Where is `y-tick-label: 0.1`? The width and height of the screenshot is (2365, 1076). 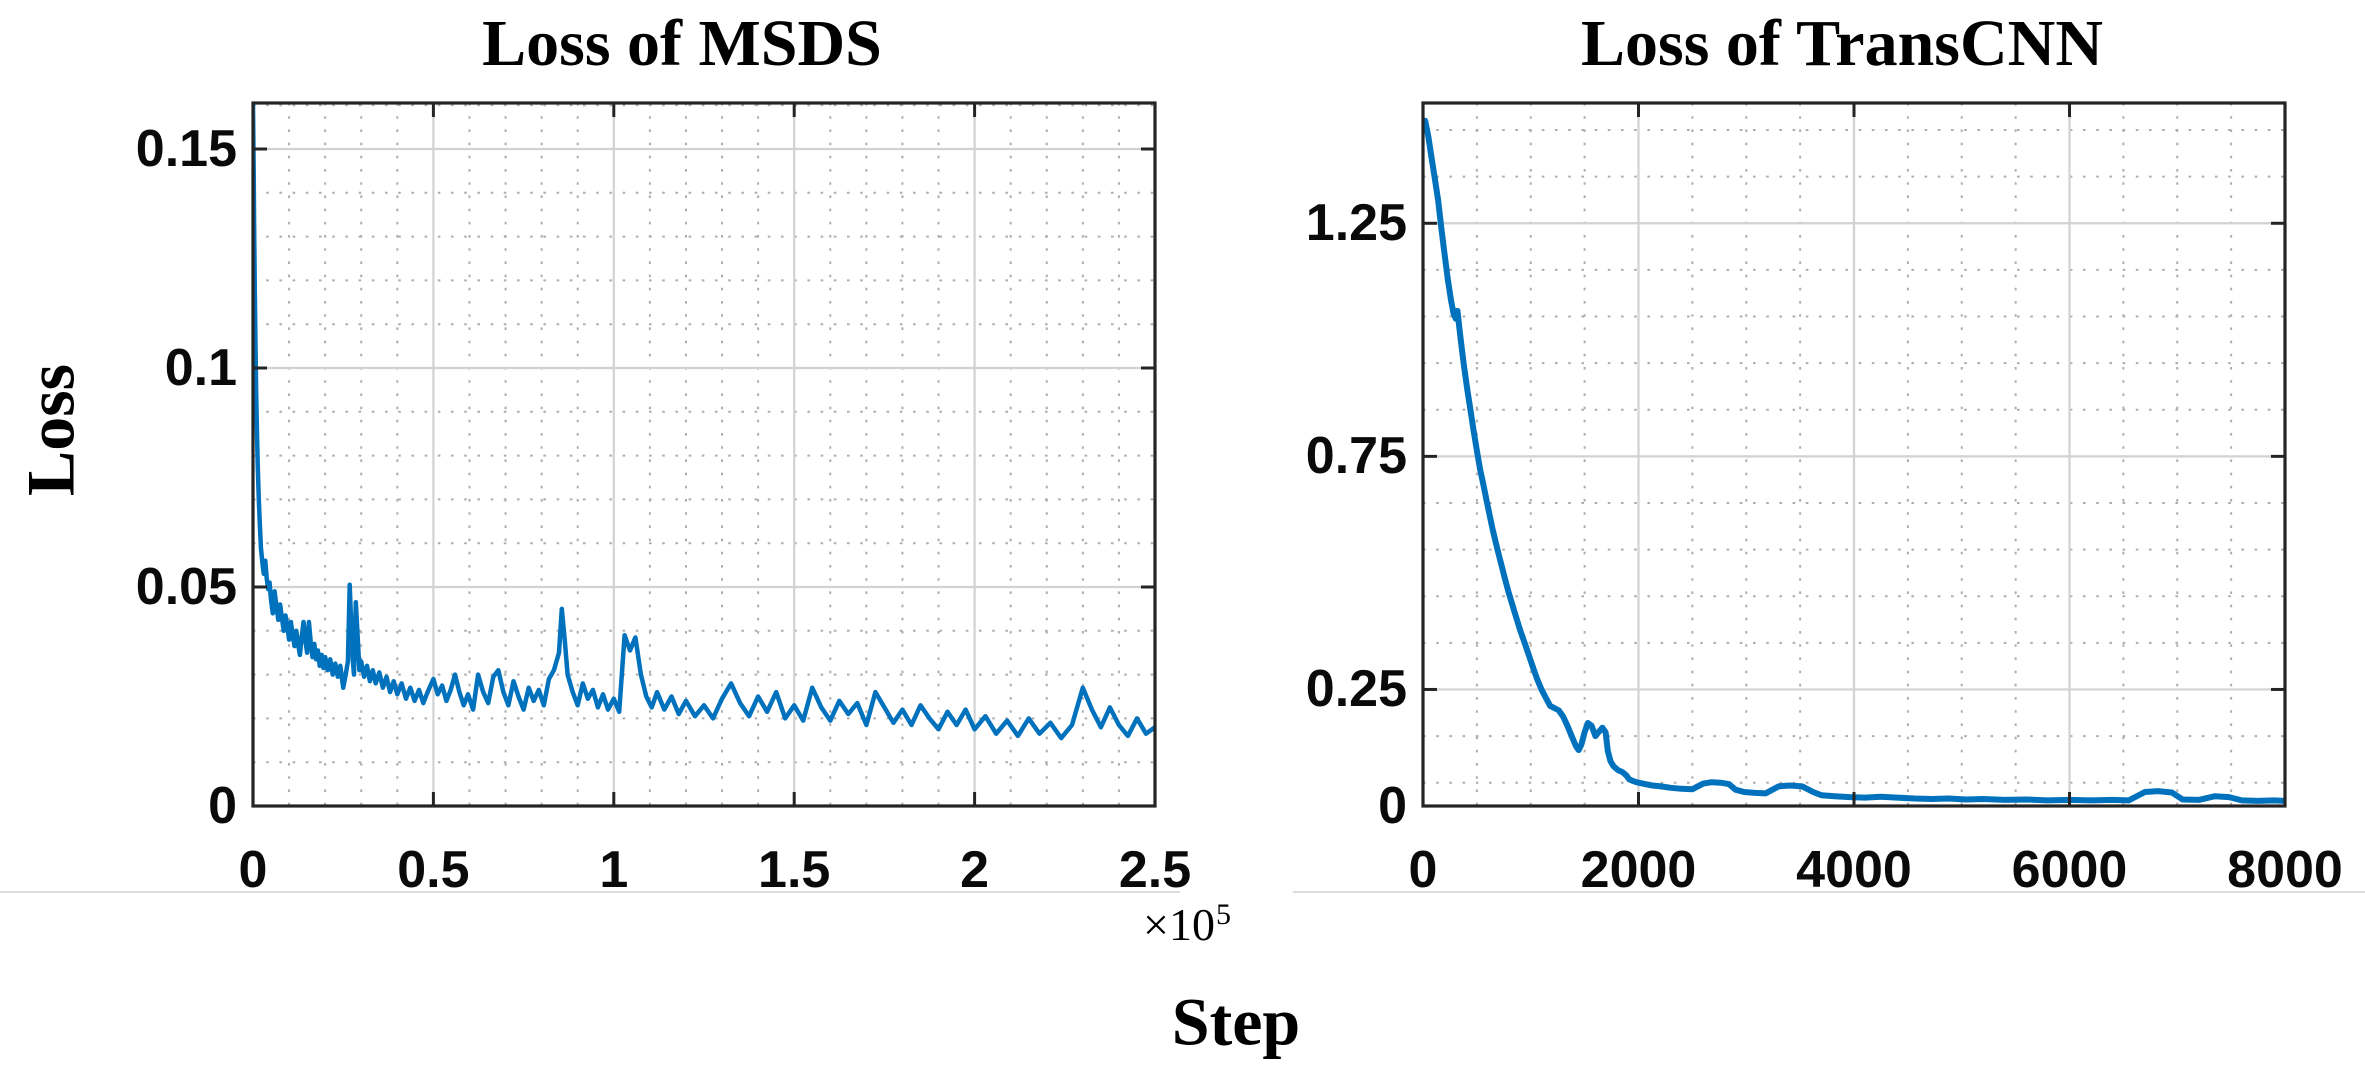
y-tick-label: 0.1 is located at coordinates (200, 367).